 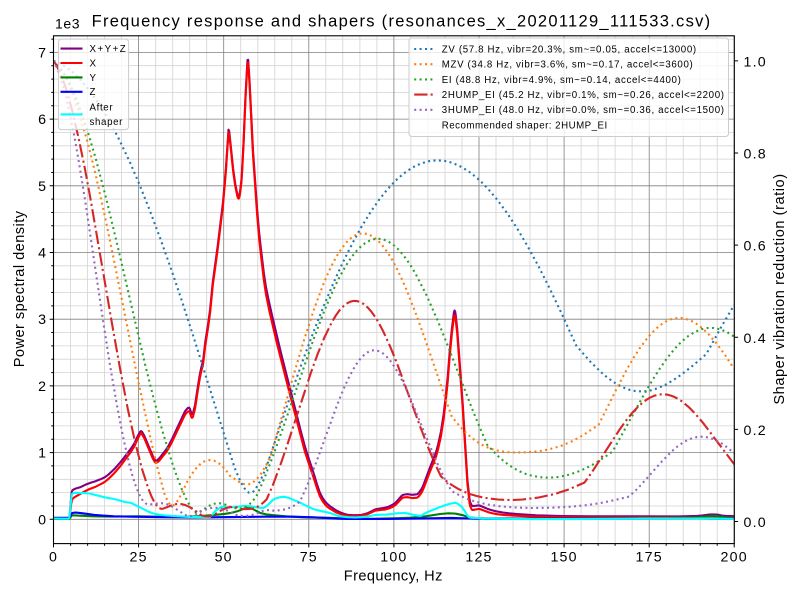 What do you see at coordinates (309, 557) in the screenshot?
I see `svg-text: 75` at bounding box center [309, 557].